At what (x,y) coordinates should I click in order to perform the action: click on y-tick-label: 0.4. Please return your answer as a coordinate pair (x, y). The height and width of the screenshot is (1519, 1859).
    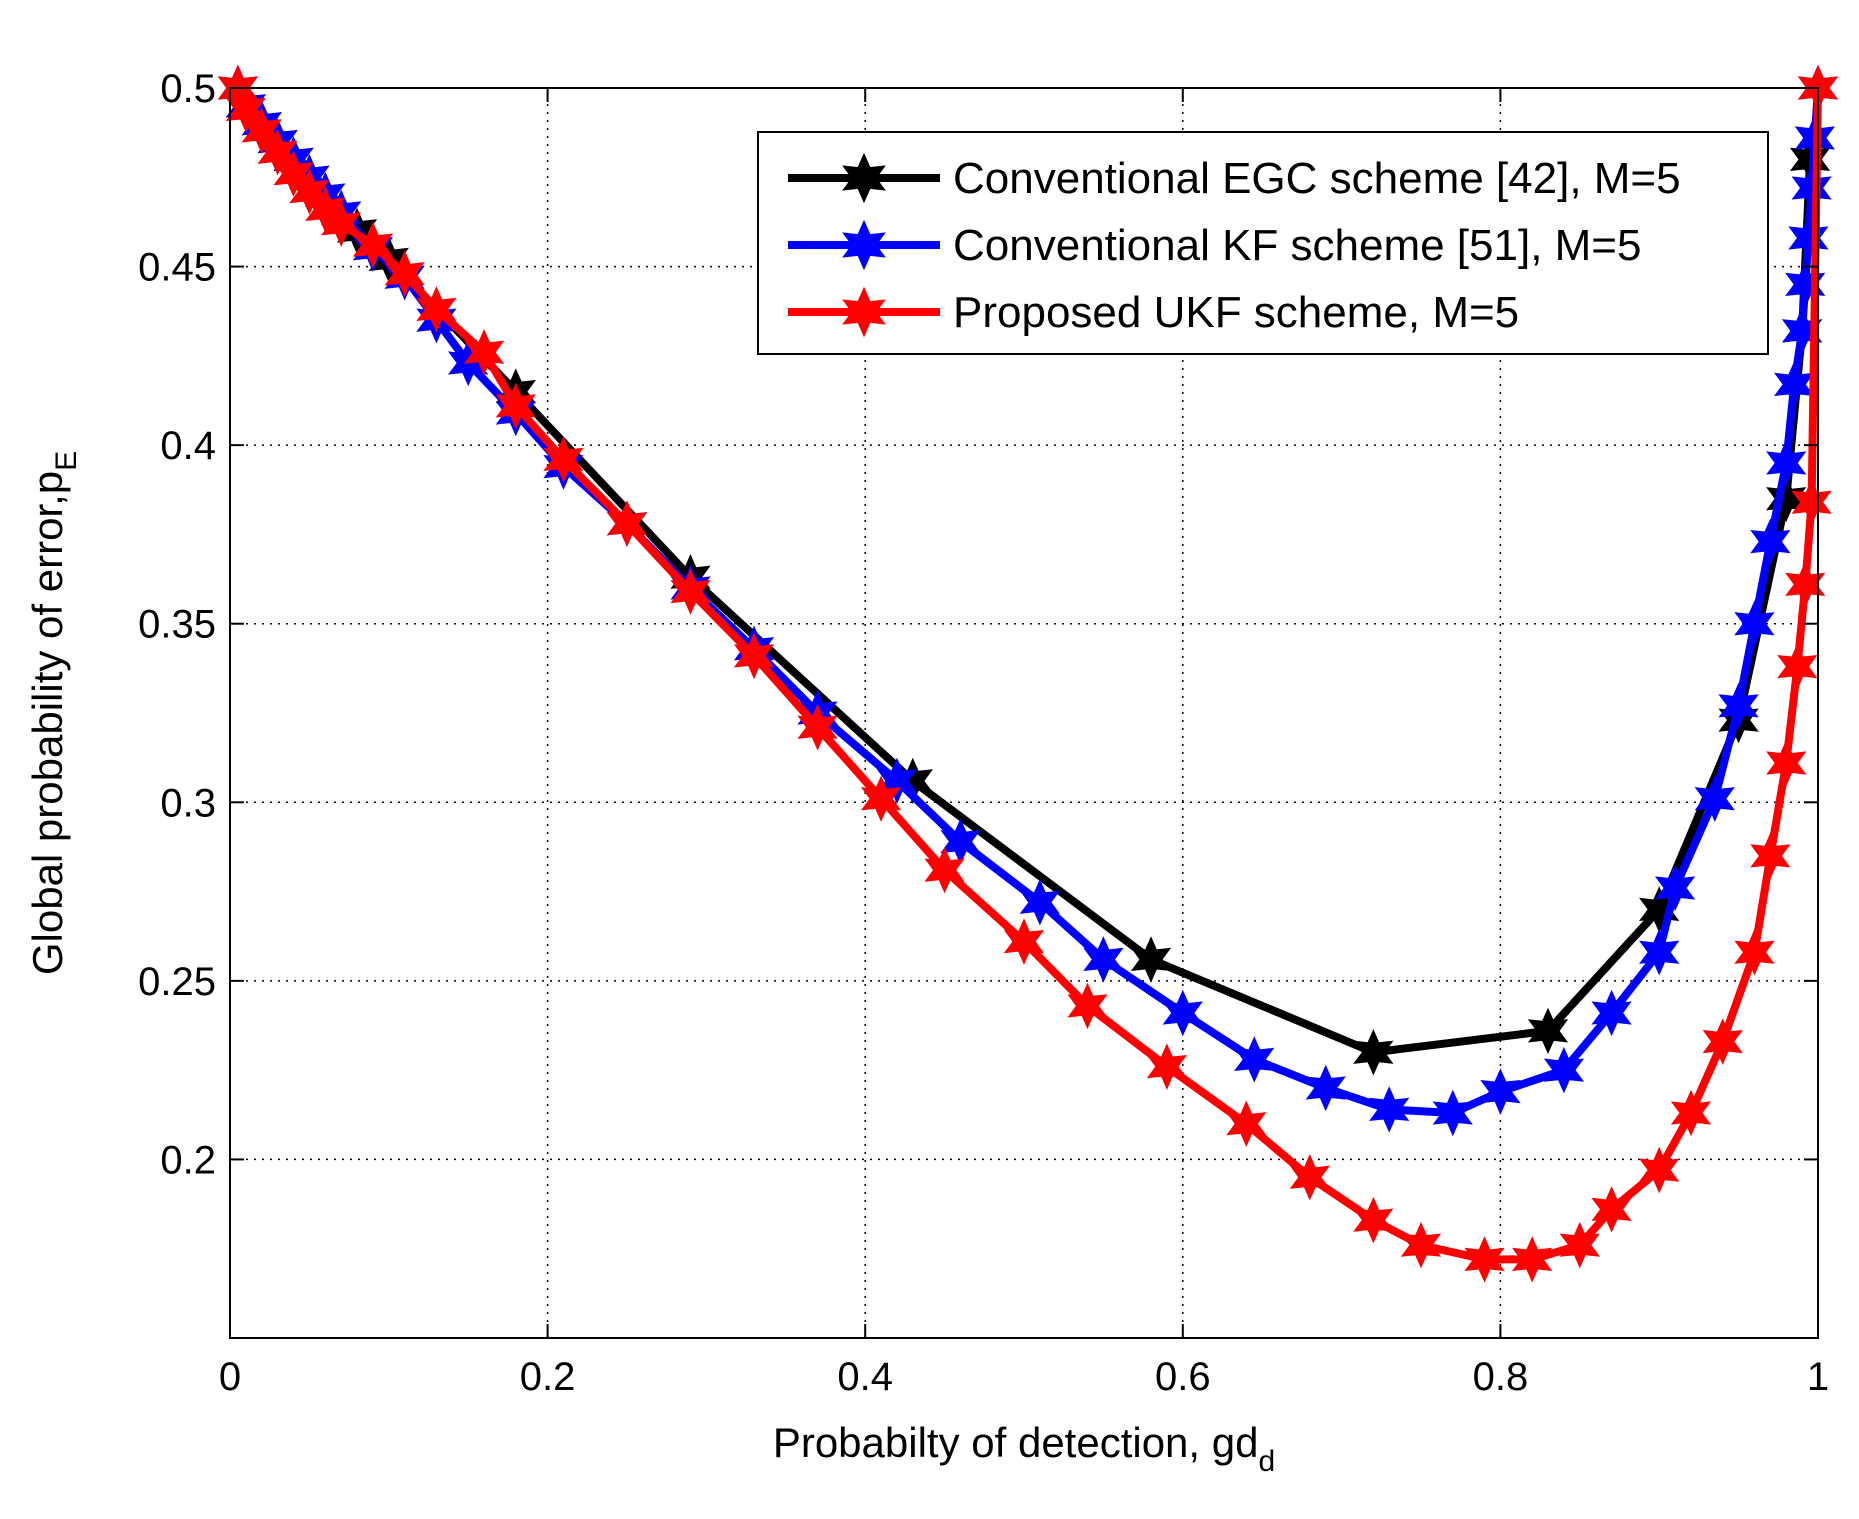
    Looking at the image, I should click on (188, 446).